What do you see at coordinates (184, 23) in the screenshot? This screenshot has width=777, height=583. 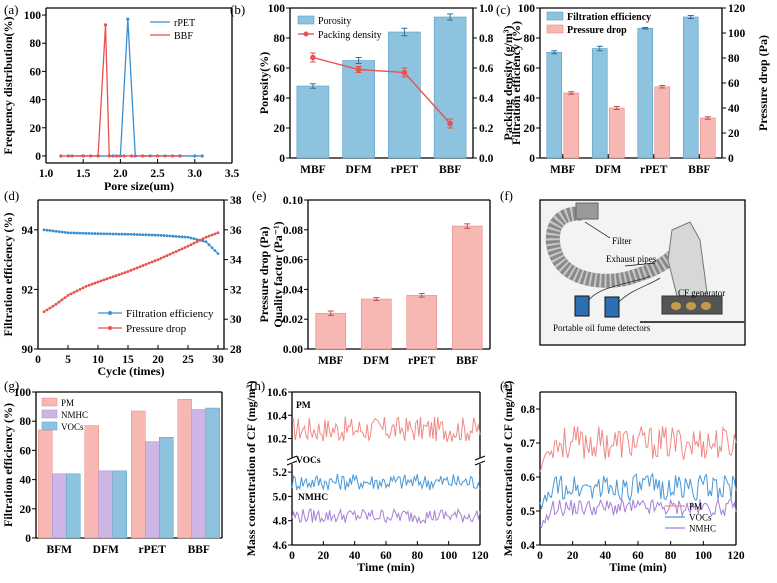 I see `legend-label-rPET: rPET` at bounding box center [184, 23].